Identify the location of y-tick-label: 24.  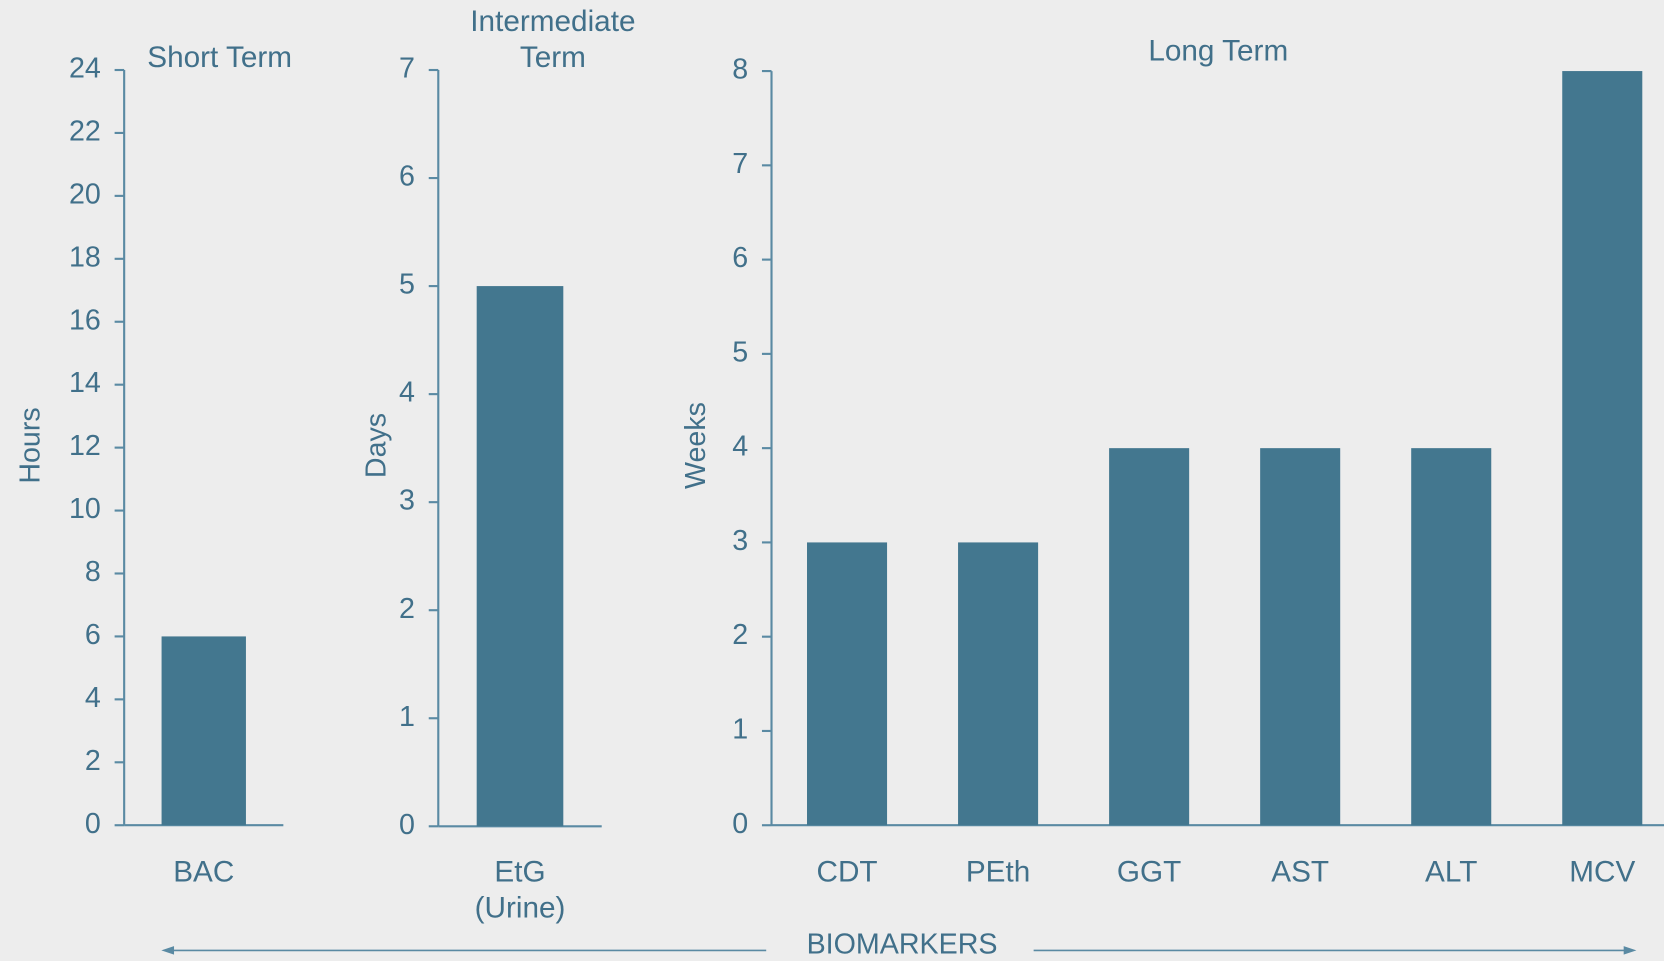
(85, 69).